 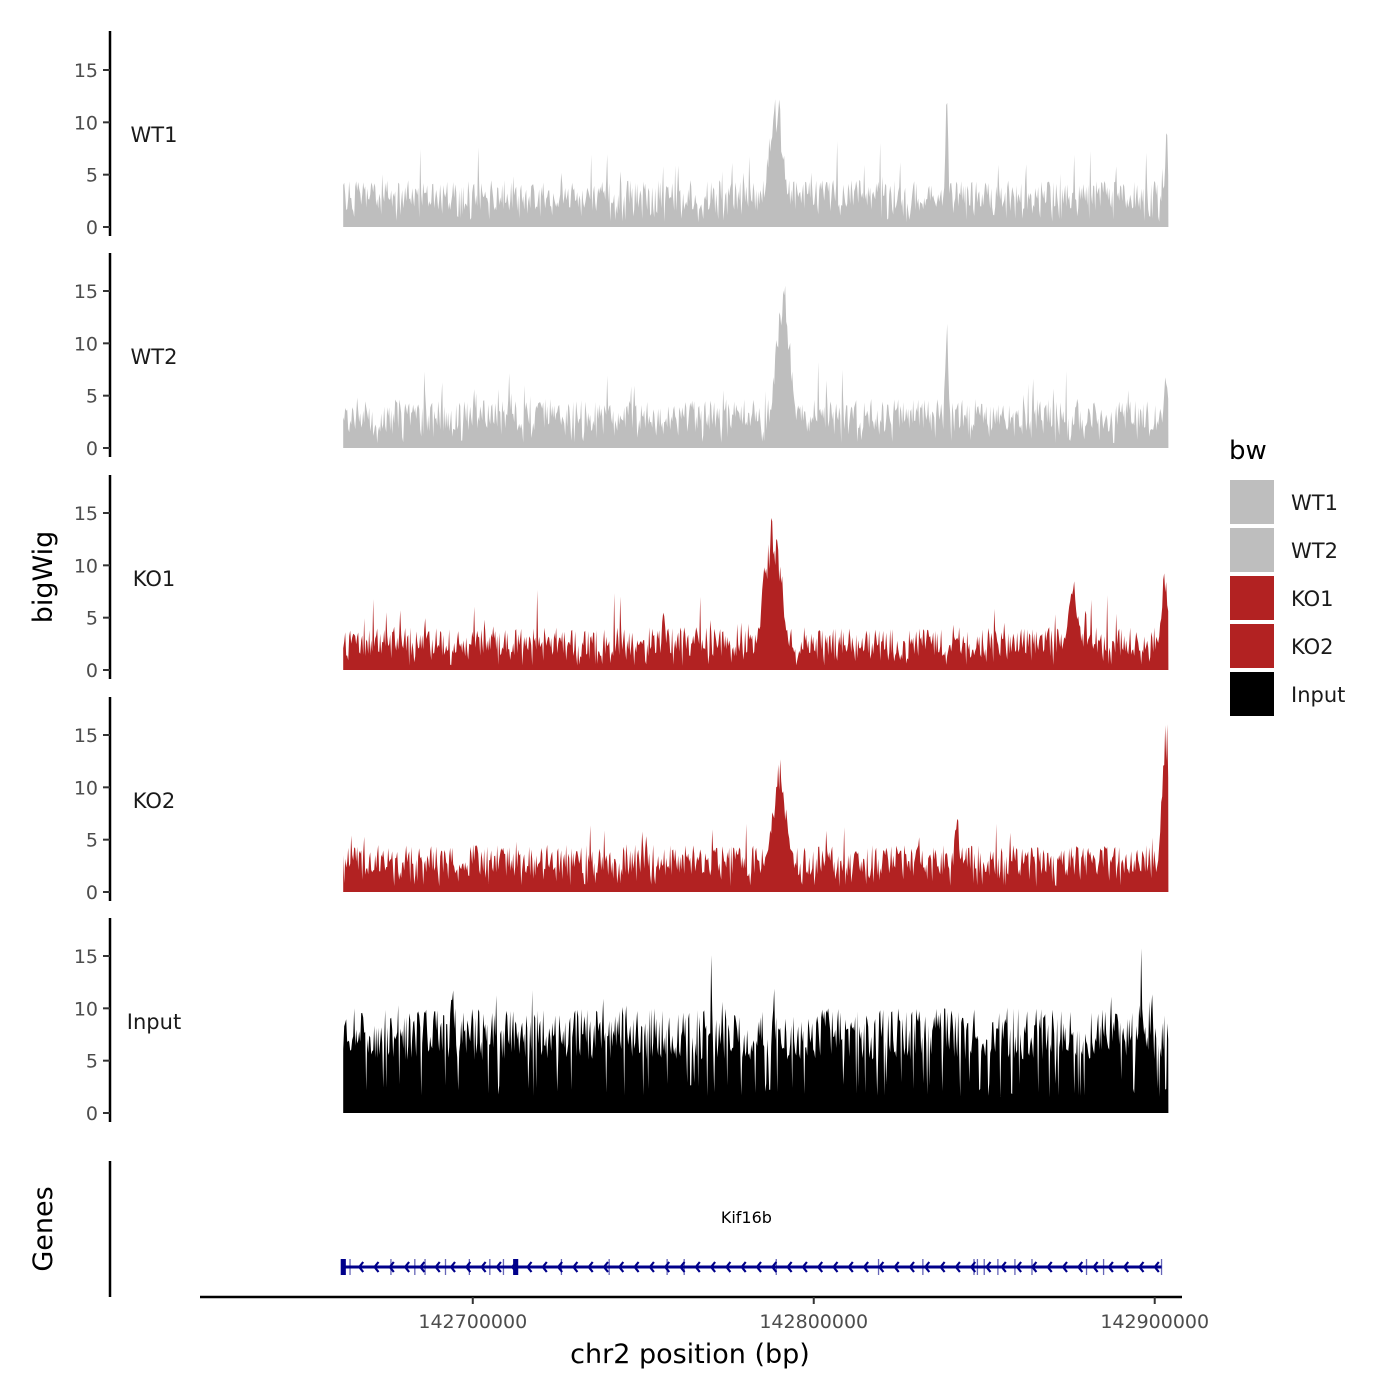 I want to click on legend-label: Input, so click(x=1318, y=695).